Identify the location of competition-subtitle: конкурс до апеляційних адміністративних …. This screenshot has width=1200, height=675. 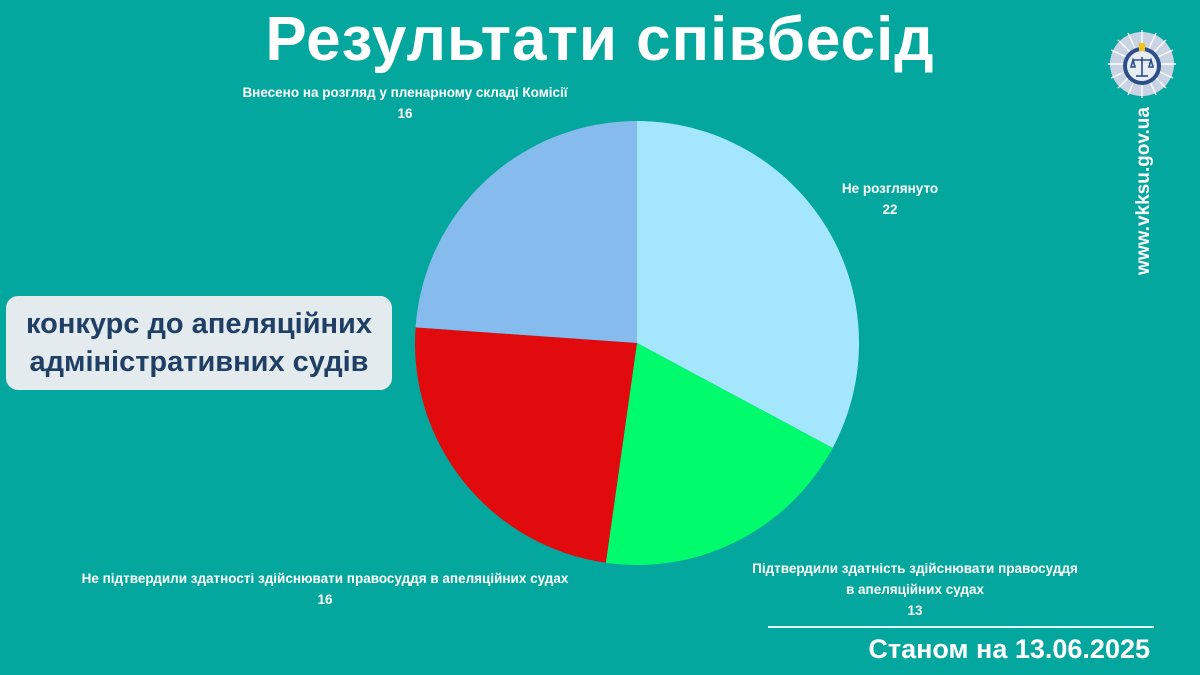
(199, 343).